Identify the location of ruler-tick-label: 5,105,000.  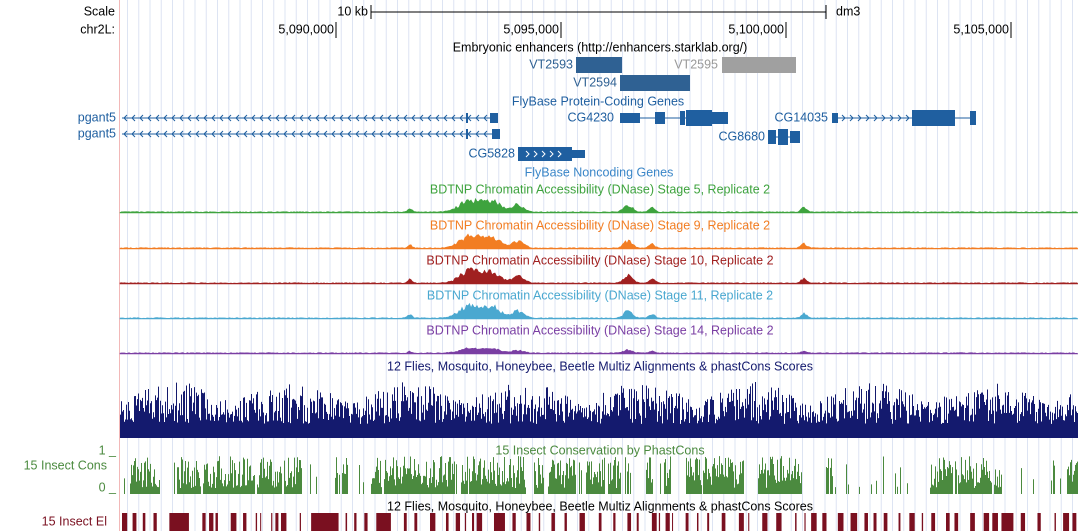
(981, 29).